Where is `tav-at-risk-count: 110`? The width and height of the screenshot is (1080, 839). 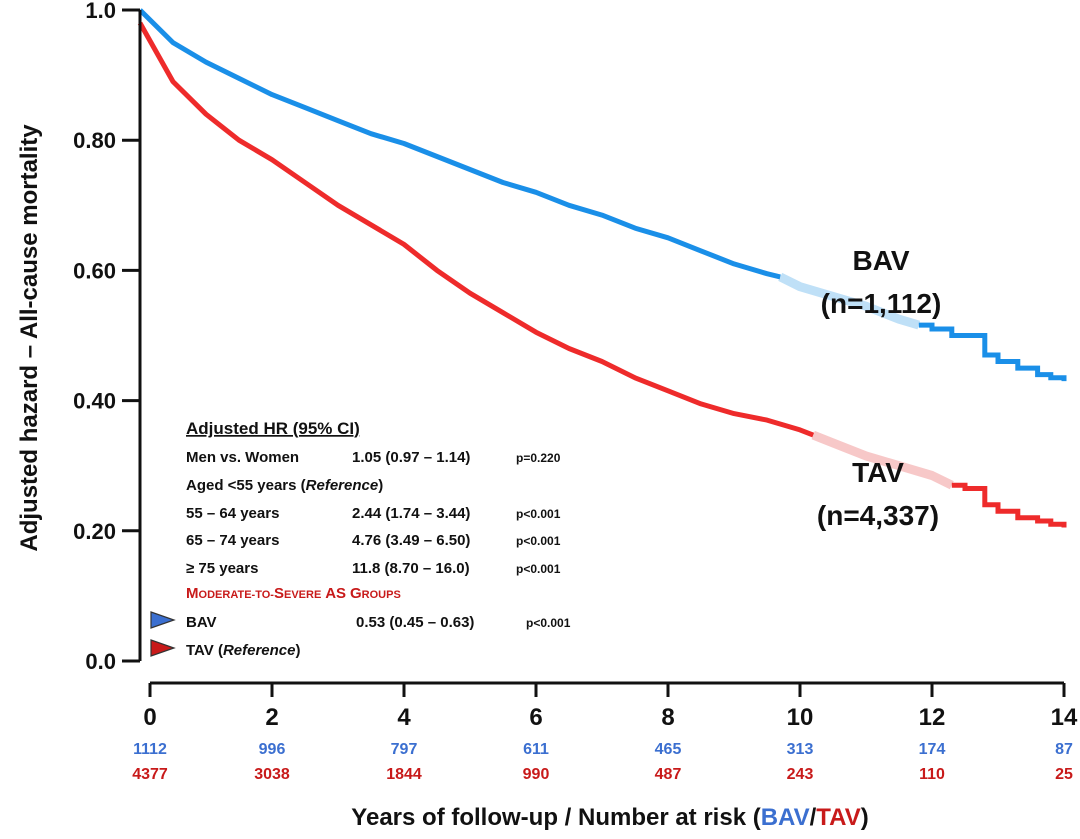 tav-at-risk-count: 110 is located at coordinates (932, 774).